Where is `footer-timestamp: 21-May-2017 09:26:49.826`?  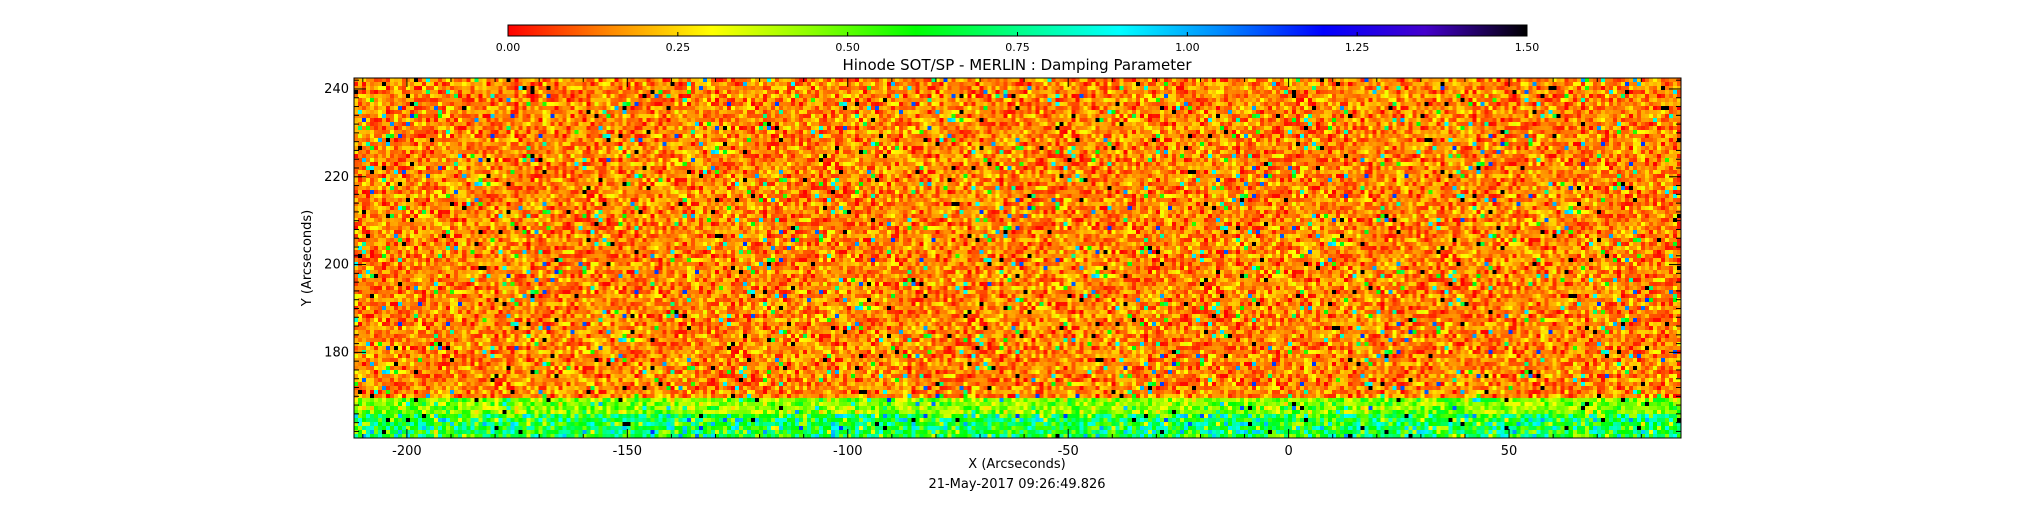 footer-timestamp: 21-May-2017 09:26:49.826 is located at coordinates (1016, 484).